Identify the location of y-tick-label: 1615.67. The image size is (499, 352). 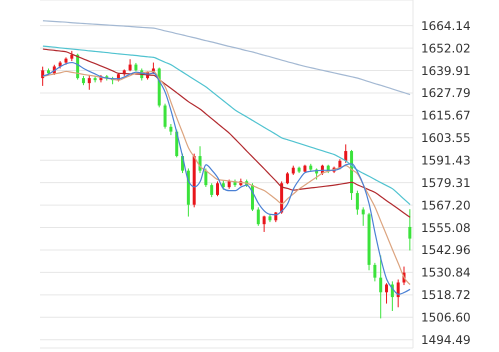
(446, 115).